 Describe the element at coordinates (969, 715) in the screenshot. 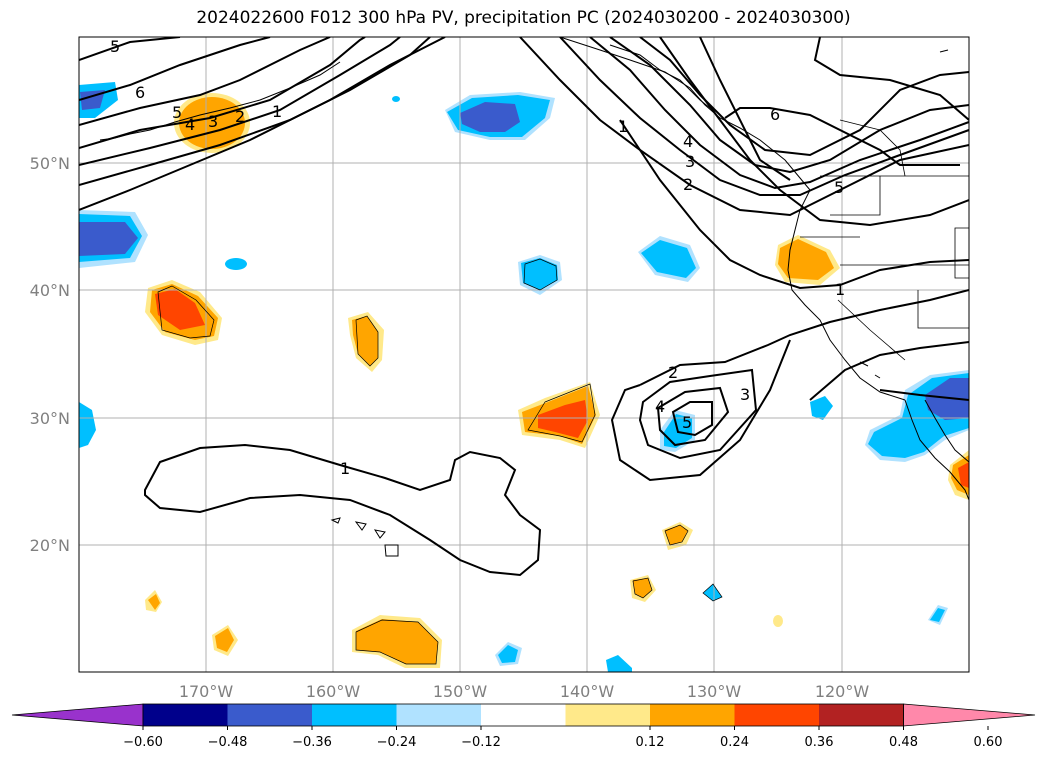

I see `colorbar-extend-max` at that location.